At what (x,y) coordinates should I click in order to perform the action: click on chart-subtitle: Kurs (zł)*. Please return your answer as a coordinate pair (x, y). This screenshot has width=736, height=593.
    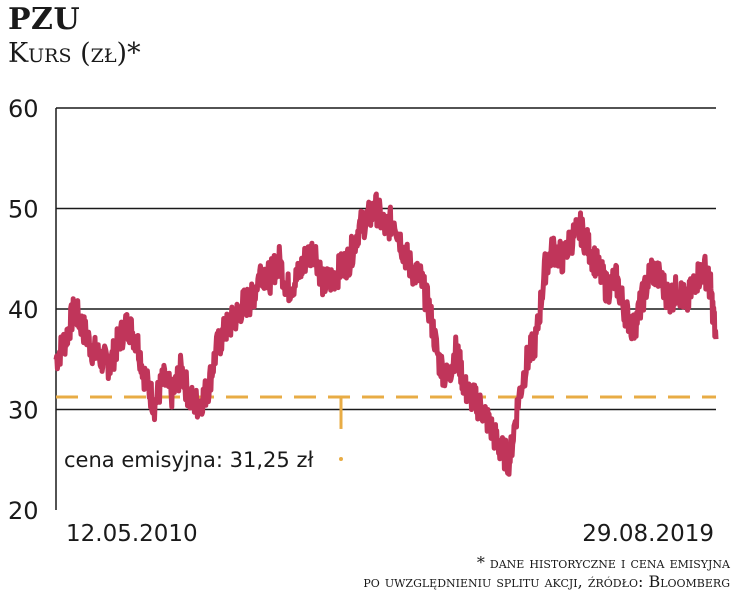
    Looking at the image, I should click on (74, 53).